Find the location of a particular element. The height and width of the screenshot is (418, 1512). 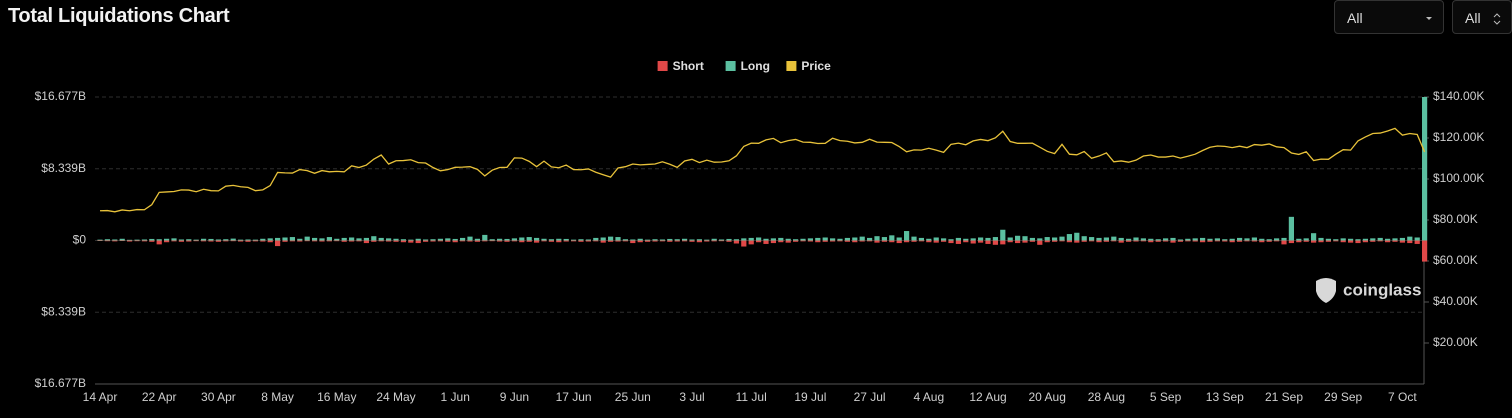

range-select: All is located at coordinates (1389, 17).